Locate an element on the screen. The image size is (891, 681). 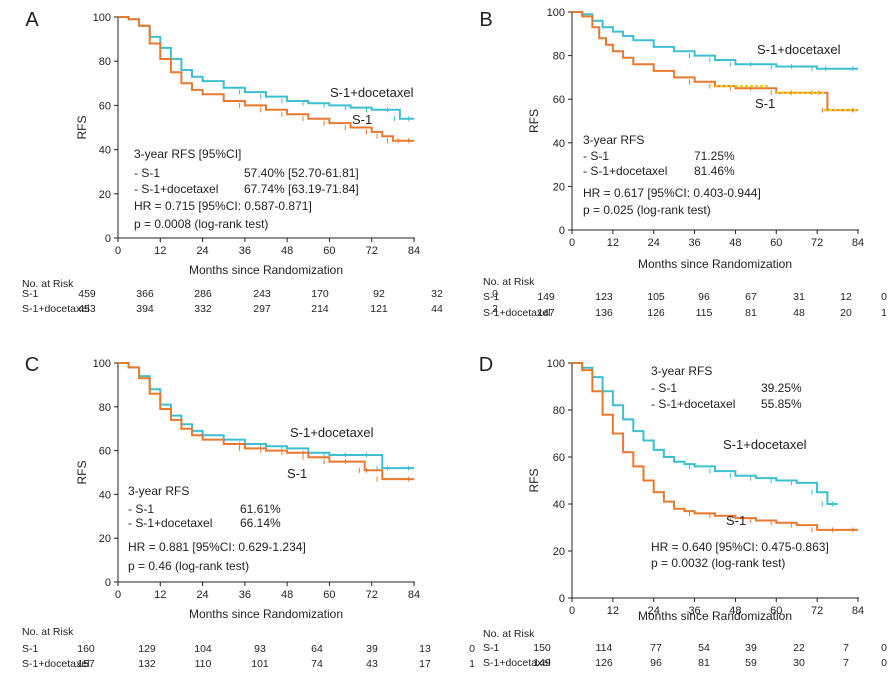
stat-combo-value: 55.85% is located at coordinates (781, 404).